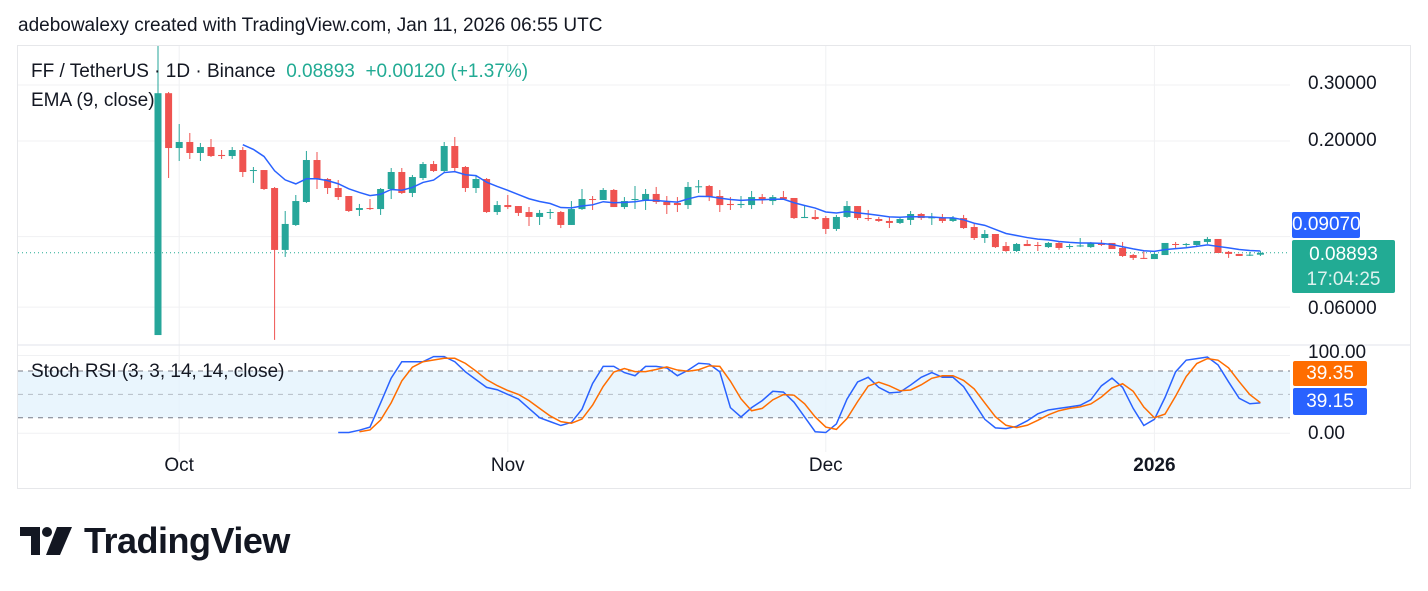 The image size is (1428, 591). Describe the element at coordinates (179, 465) in the screenshot. I see `time-tick-label: Oct` at that location.